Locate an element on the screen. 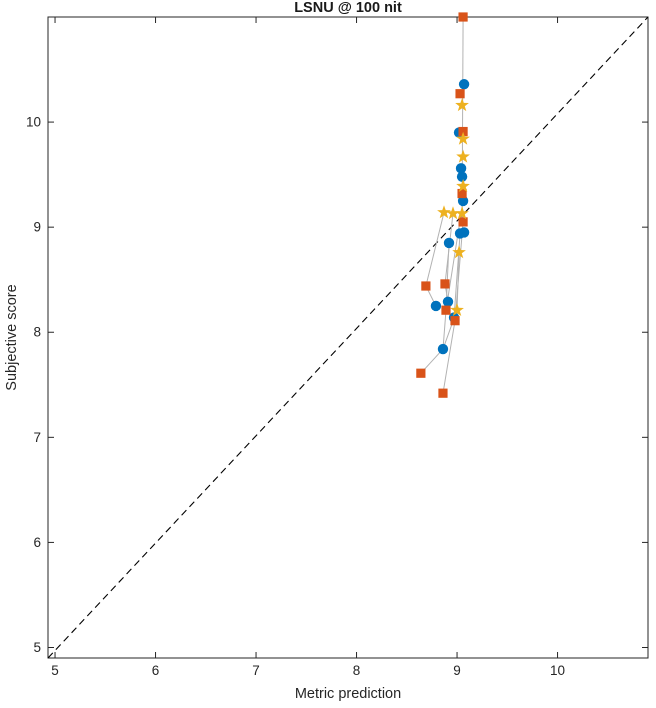 The height and width of the screenshot is (708, 656). y-tick-label: 9 is located at coordinates (37, 227).